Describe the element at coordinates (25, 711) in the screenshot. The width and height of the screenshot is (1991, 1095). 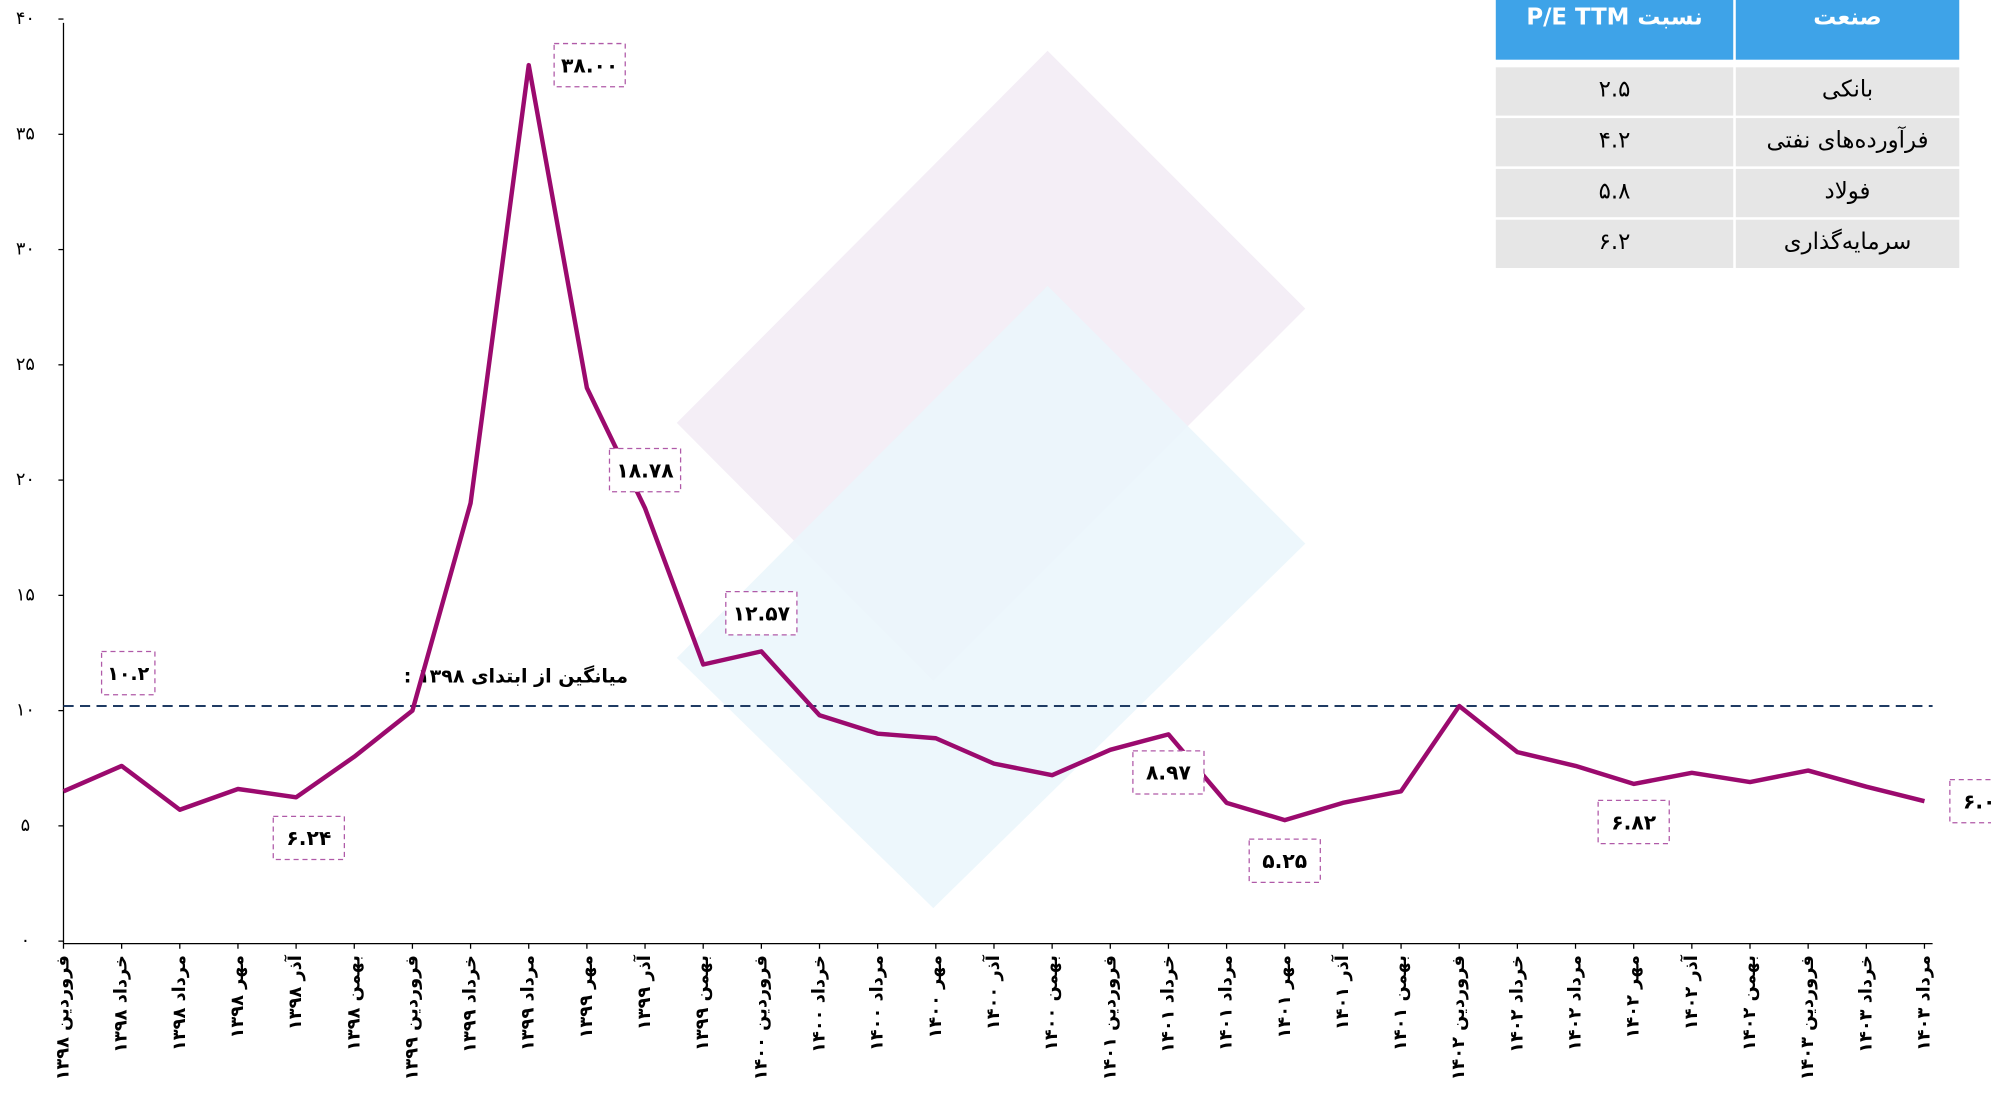
I see `y-tick-label: ۱۰` at that location.